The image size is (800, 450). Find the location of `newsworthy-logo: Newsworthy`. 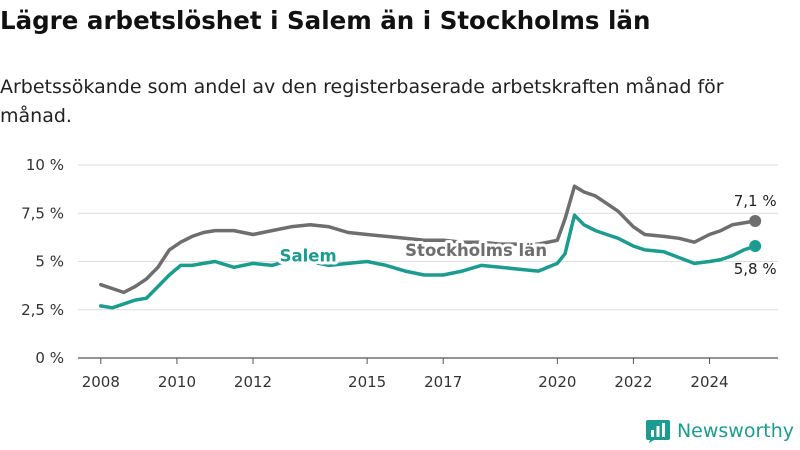

newsworthy-logo: Newsworthy is located at coordinates (719, 431).